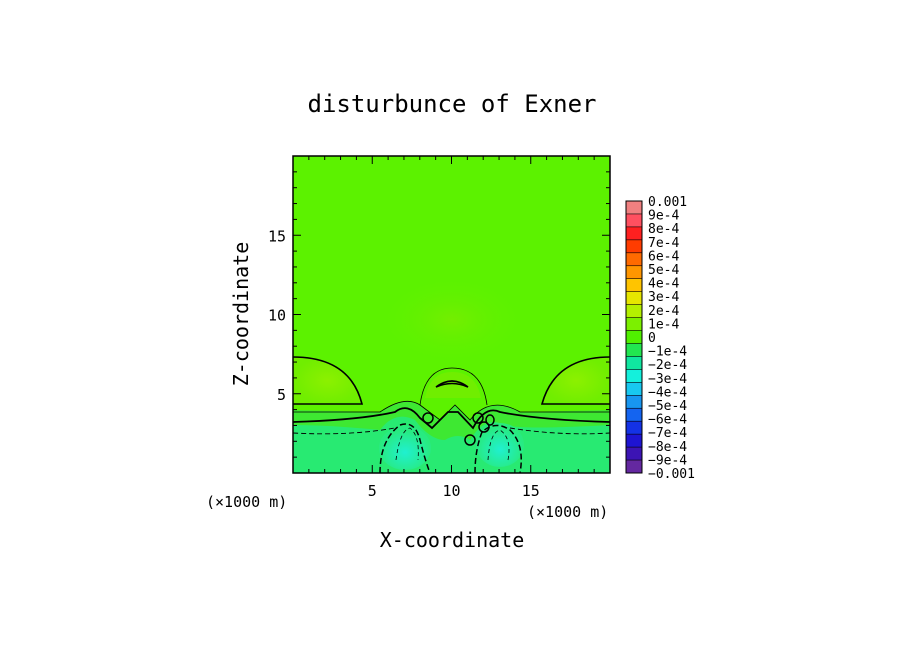 This screenshot has height=654, width=904. I want to click on right-positive-lobe, so click(576, 380).